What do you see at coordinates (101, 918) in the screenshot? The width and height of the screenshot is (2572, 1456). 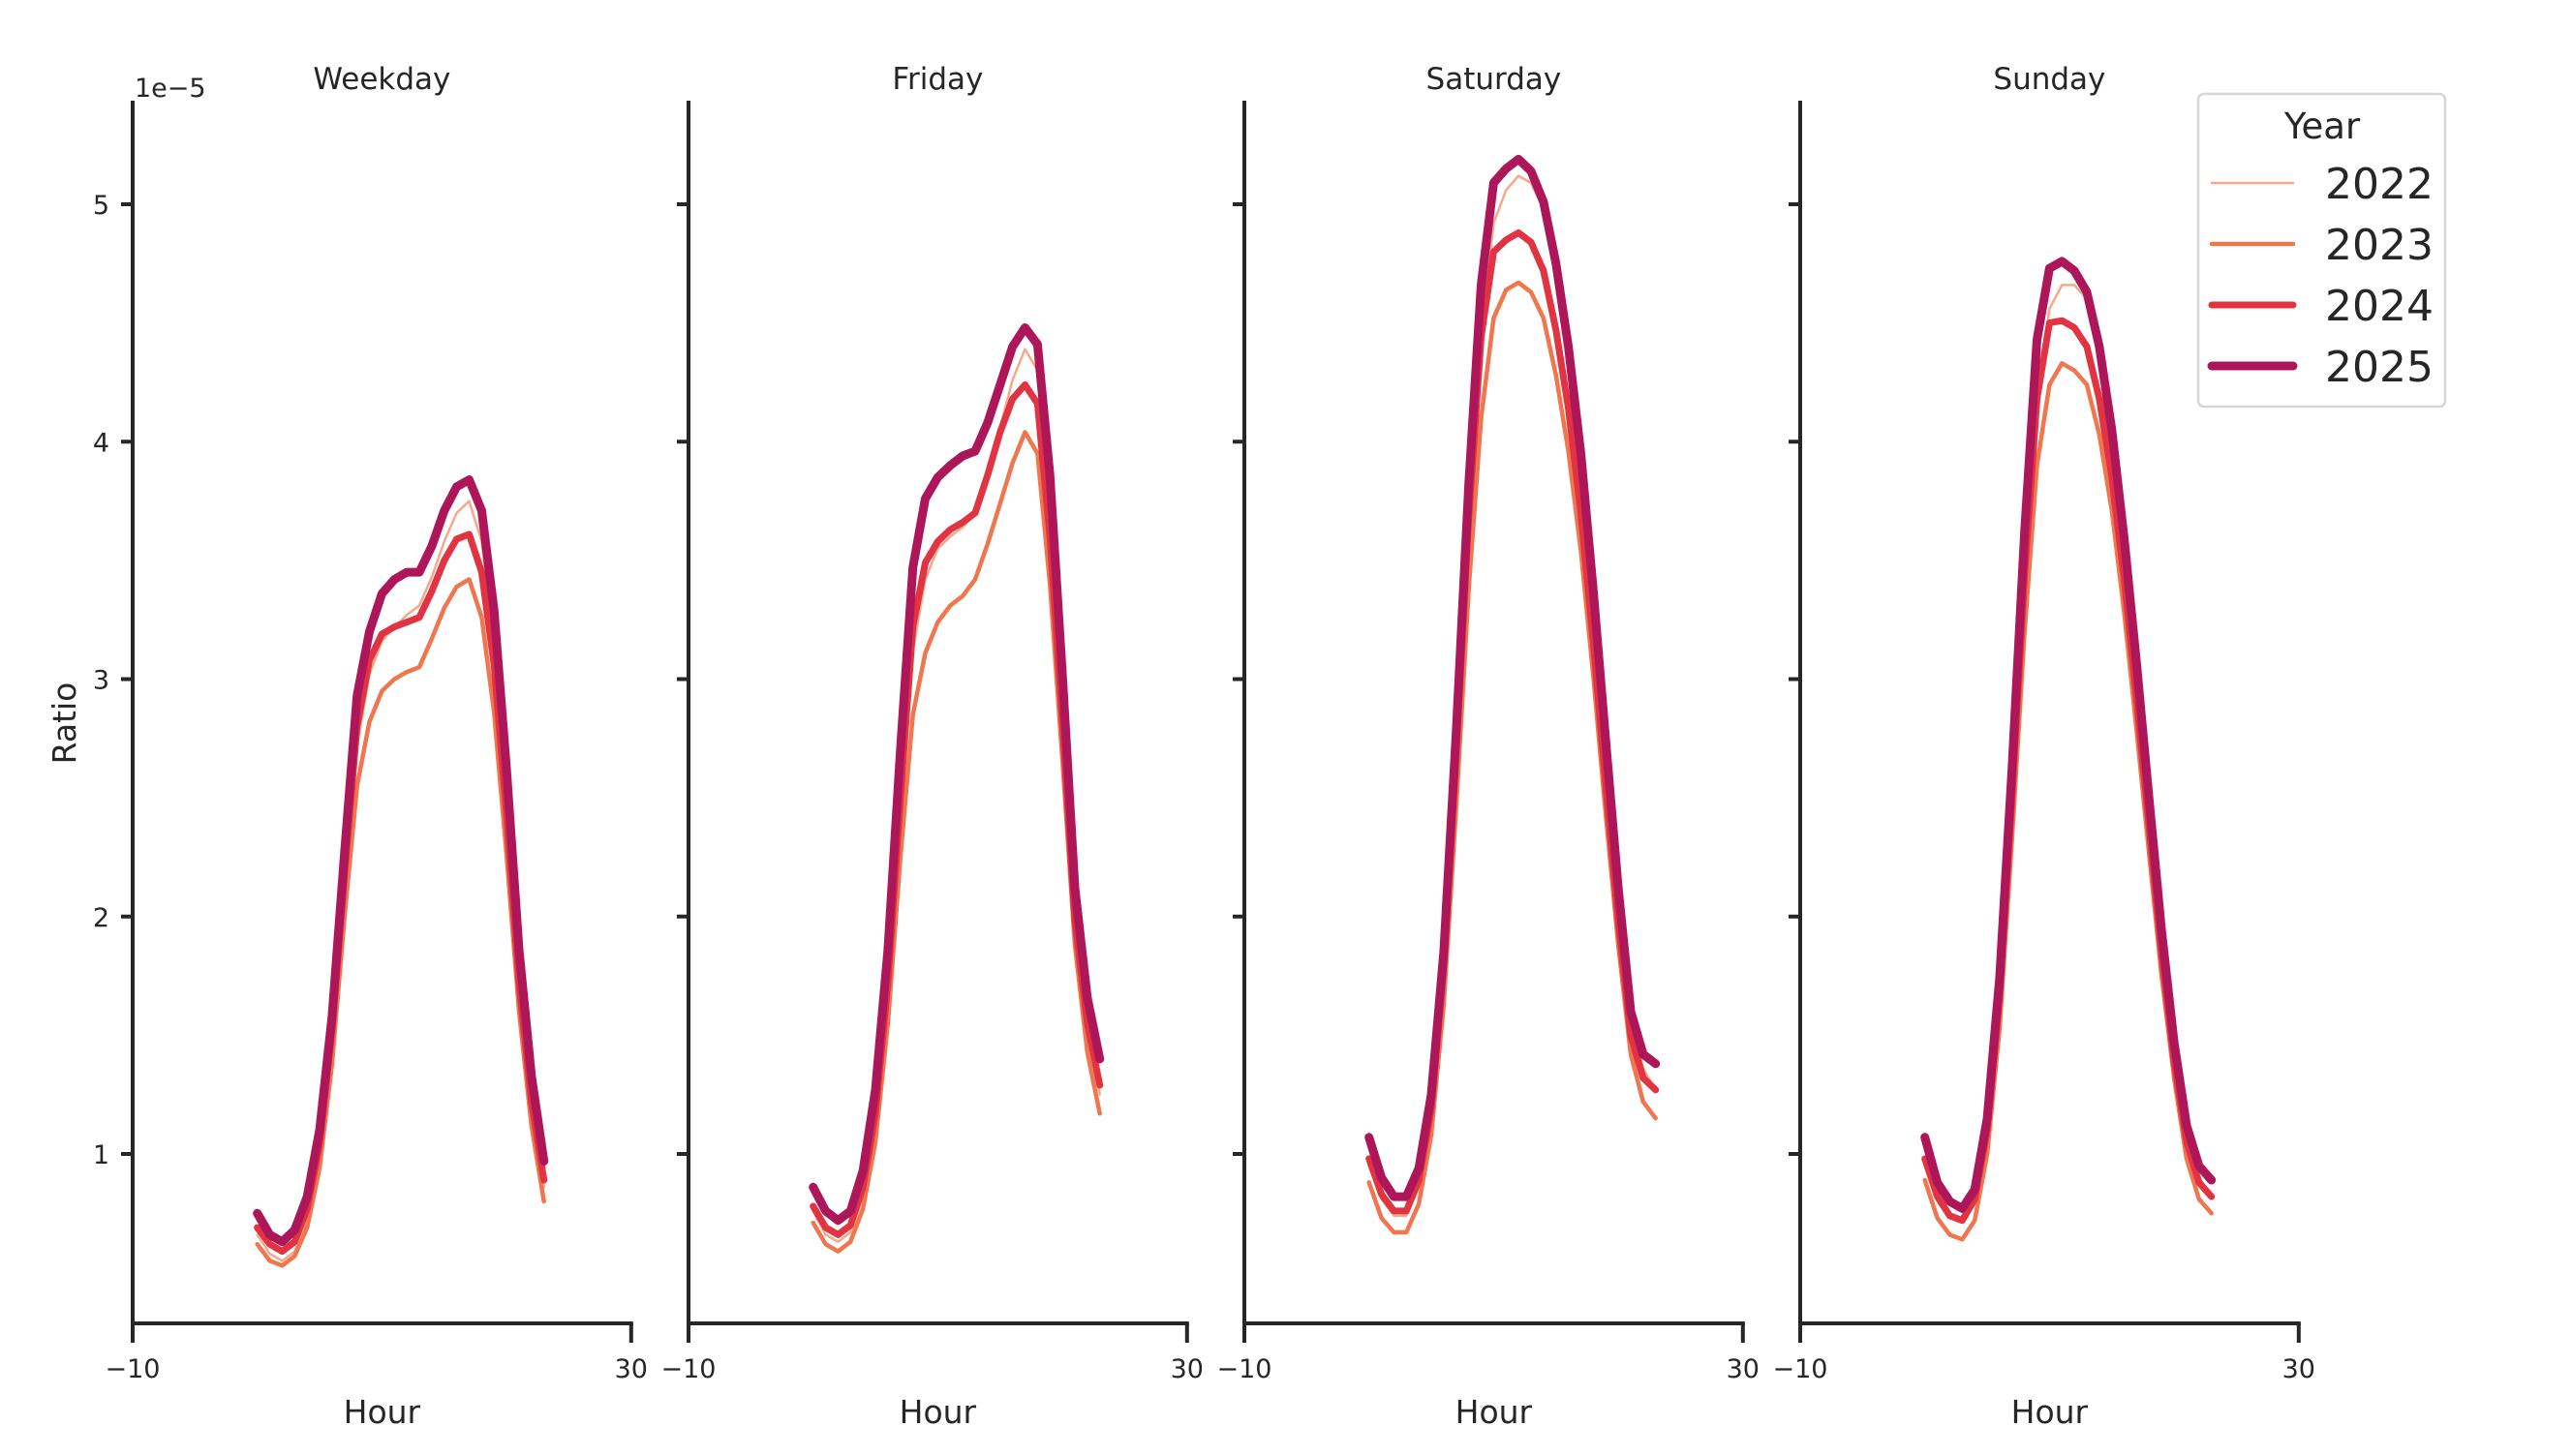 I see `y-tick-label: 2` at bounding box center [101, 918].